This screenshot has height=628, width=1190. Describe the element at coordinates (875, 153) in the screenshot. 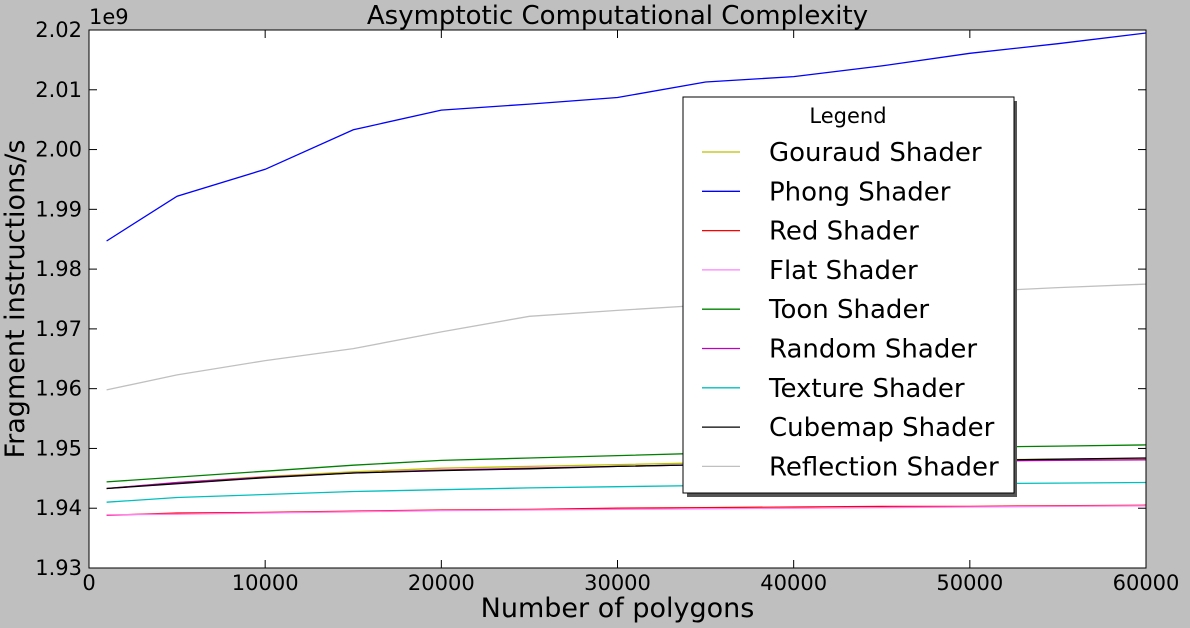

I see `legend-label-gouraud-shader: Gouraud Shader` at that location.